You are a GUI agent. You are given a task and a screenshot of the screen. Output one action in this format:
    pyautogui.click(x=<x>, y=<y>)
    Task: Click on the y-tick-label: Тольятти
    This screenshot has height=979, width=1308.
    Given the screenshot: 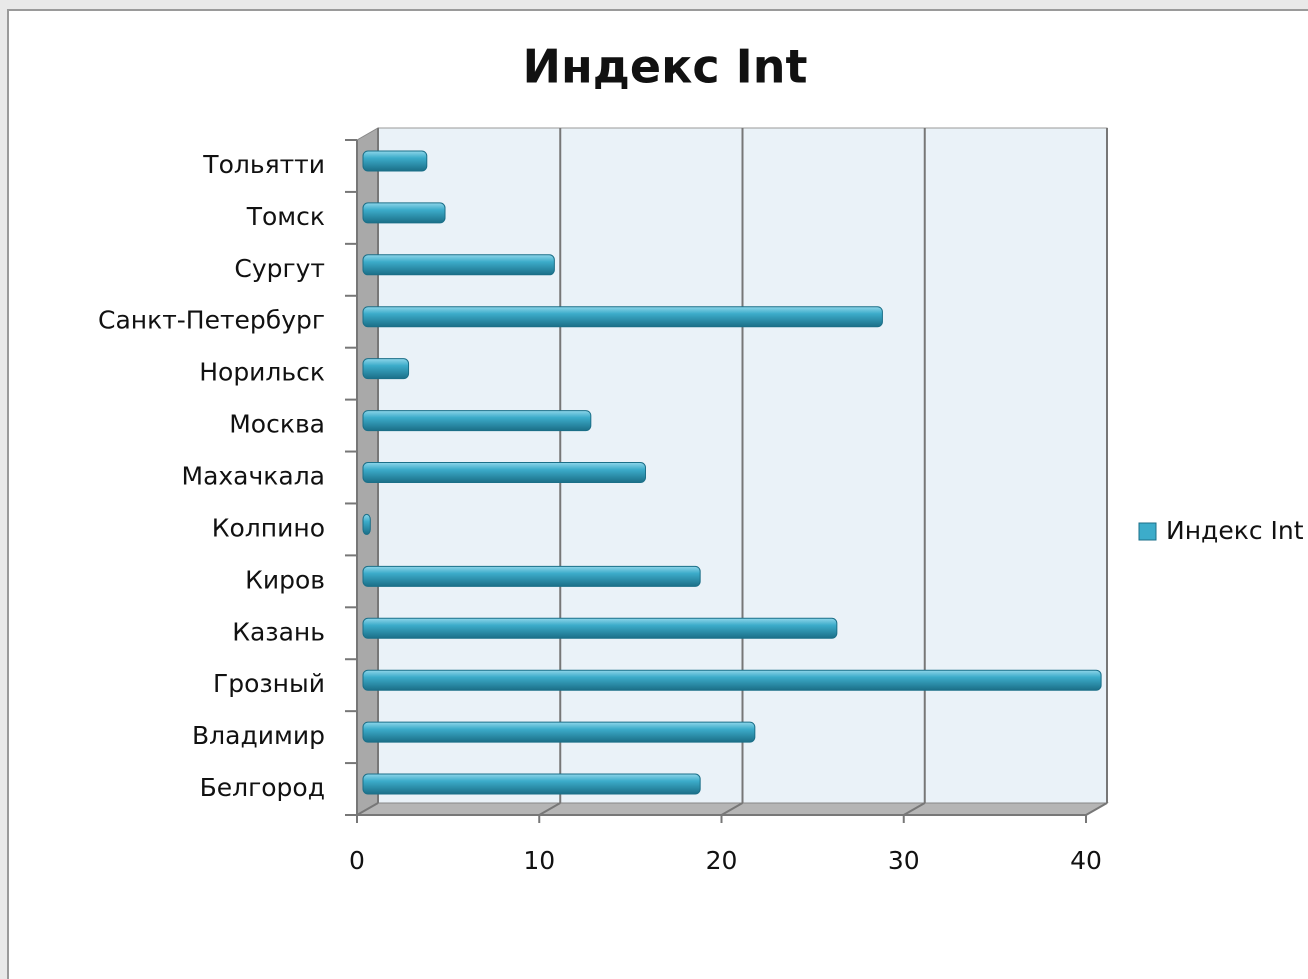 What is the action you would take?
    pyautogui.click(x=263, y=164)
    